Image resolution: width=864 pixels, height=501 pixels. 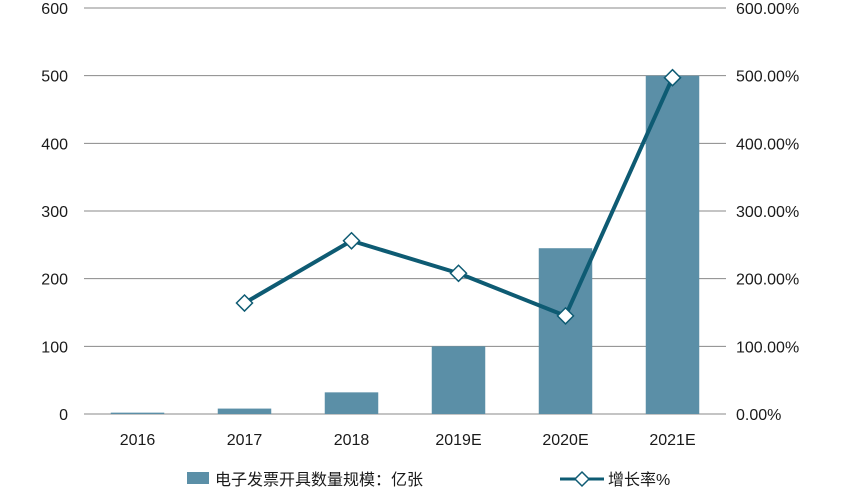 What do you see at coordinates (54, 144) in the screenshot?
I see `y-tick-label-left: 400` at bounding box center [54, 144].